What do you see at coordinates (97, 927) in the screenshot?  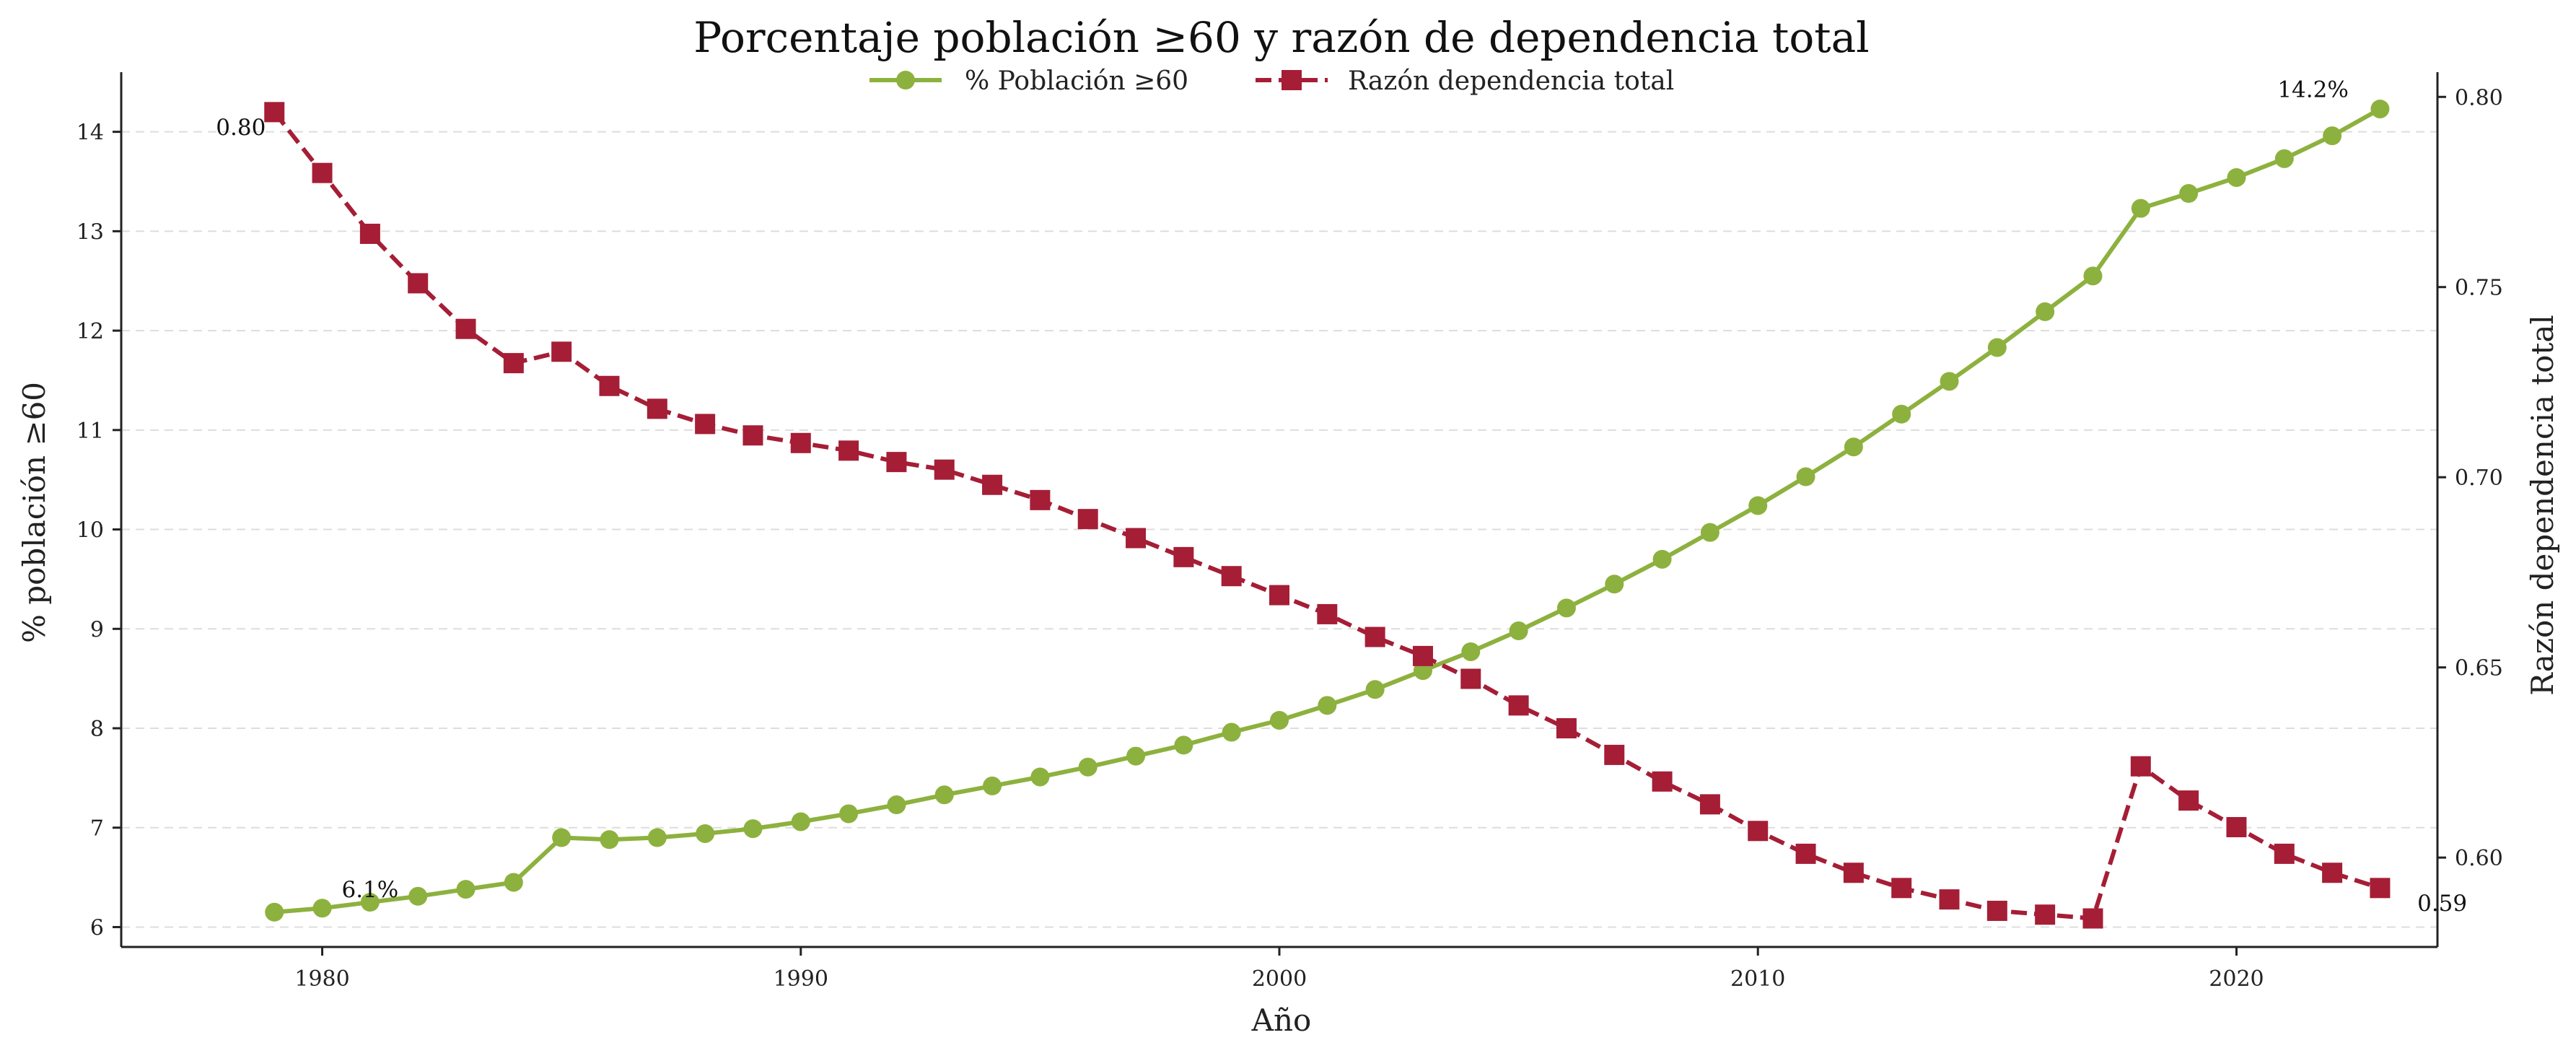 I see `left-y-tick-label: 6` at bounding box center [97, 927].